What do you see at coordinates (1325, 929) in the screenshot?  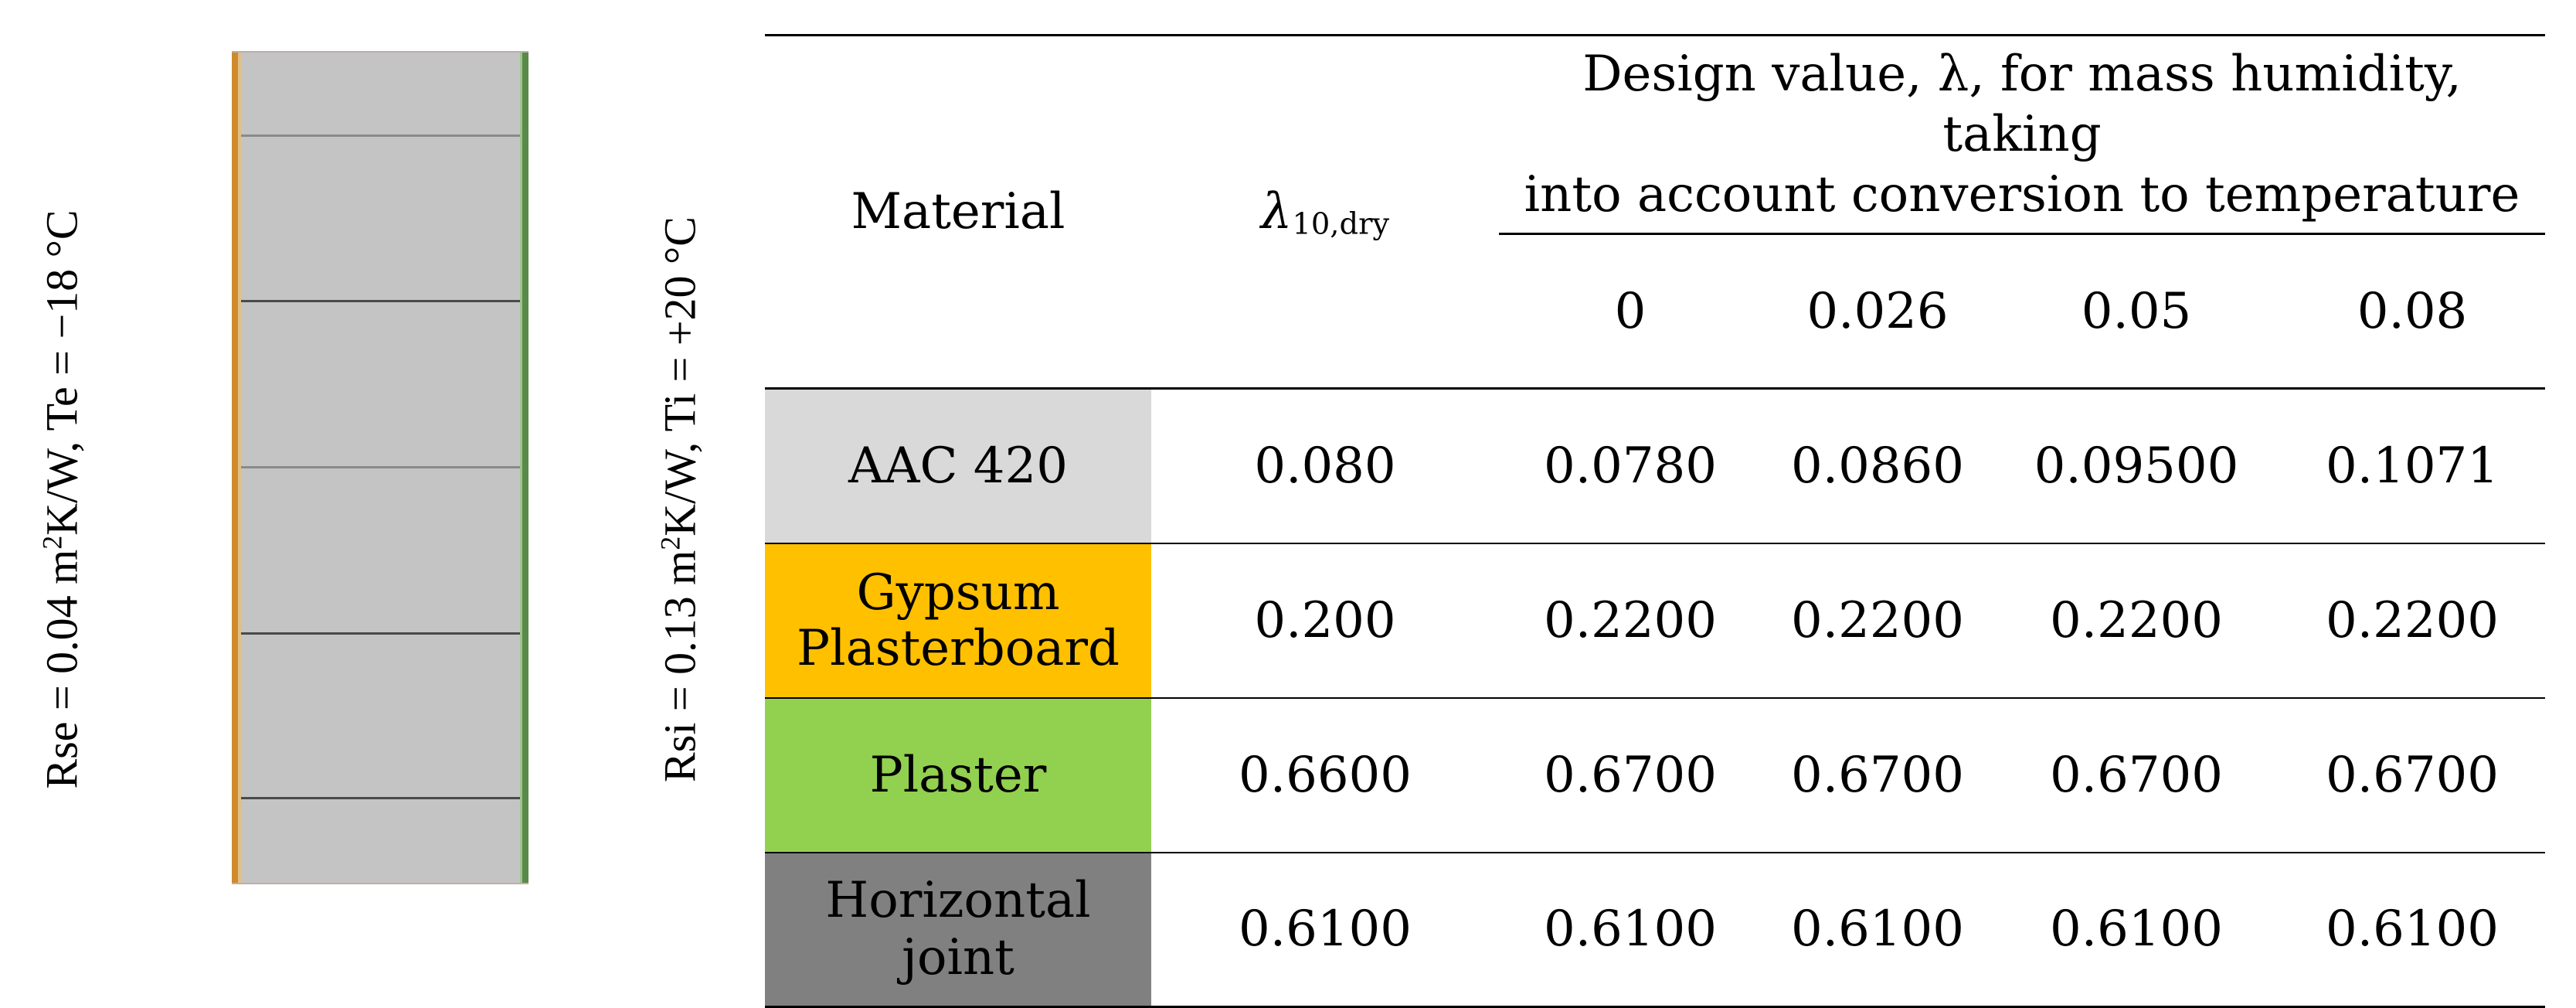 I see `lambda-dry-cell: 0.6100` at bounding box center [1325, 929].